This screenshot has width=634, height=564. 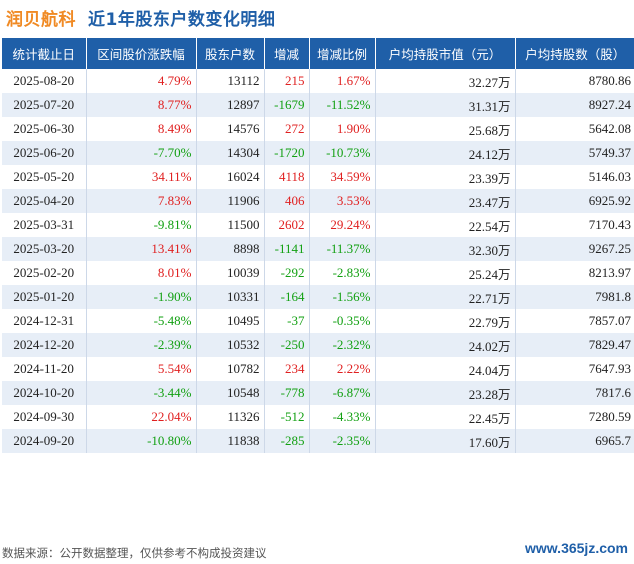 I want to click on cell-ratio: 3.53%, so click(x=342, y=201).